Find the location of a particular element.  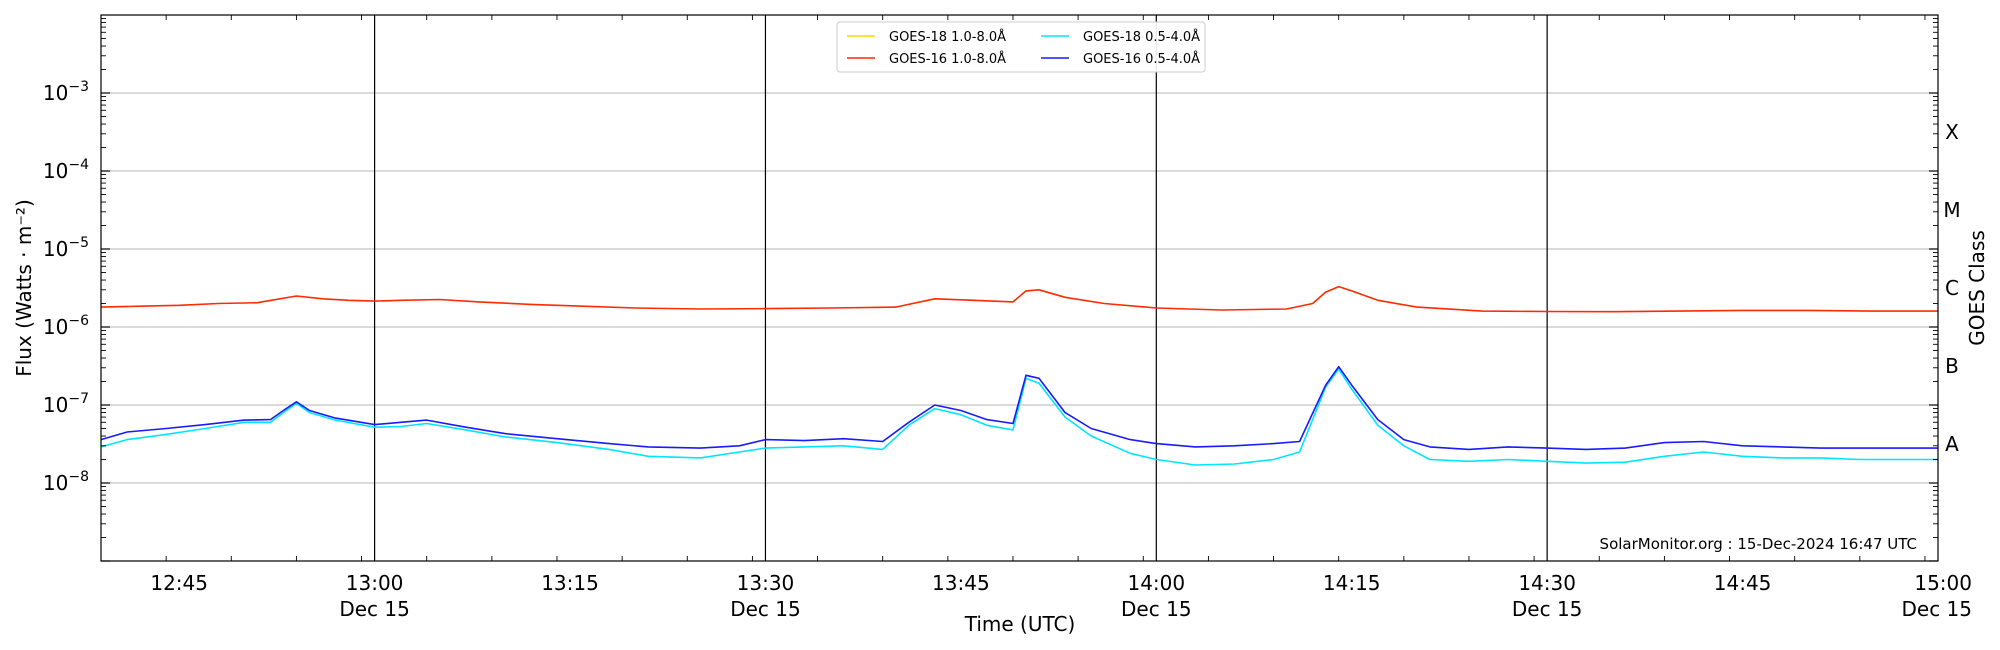

x-tick-label: 13:45 is located at coordinates (961, 583).